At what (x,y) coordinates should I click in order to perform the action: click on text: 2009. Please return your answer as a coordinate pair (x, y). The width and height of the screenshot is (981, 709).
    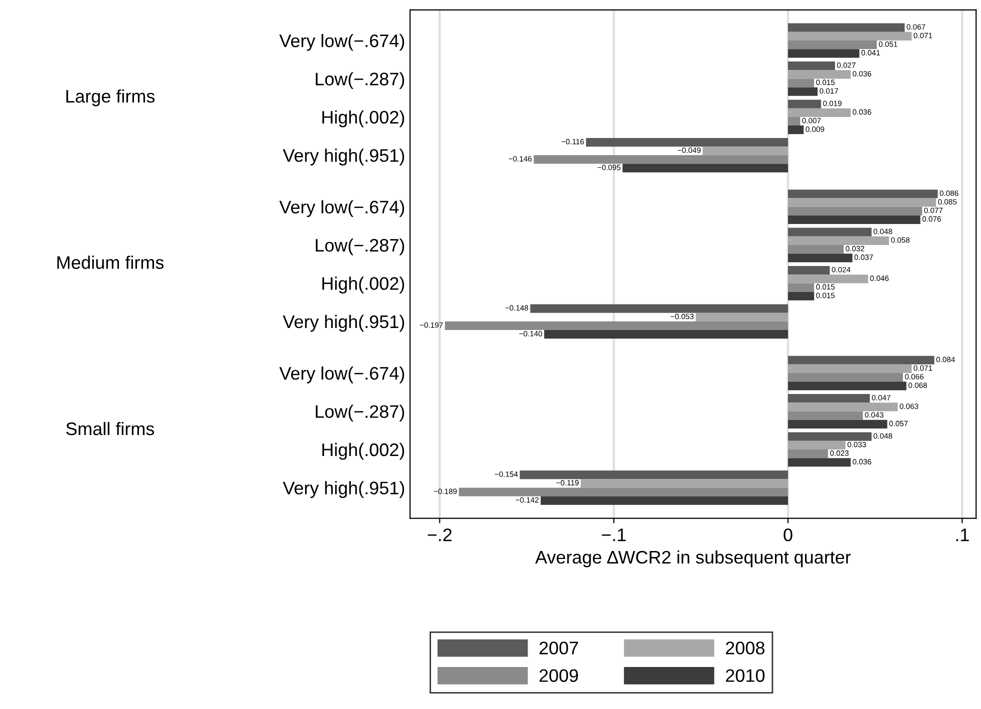
    Looking at the image, I should click on (559, 675).